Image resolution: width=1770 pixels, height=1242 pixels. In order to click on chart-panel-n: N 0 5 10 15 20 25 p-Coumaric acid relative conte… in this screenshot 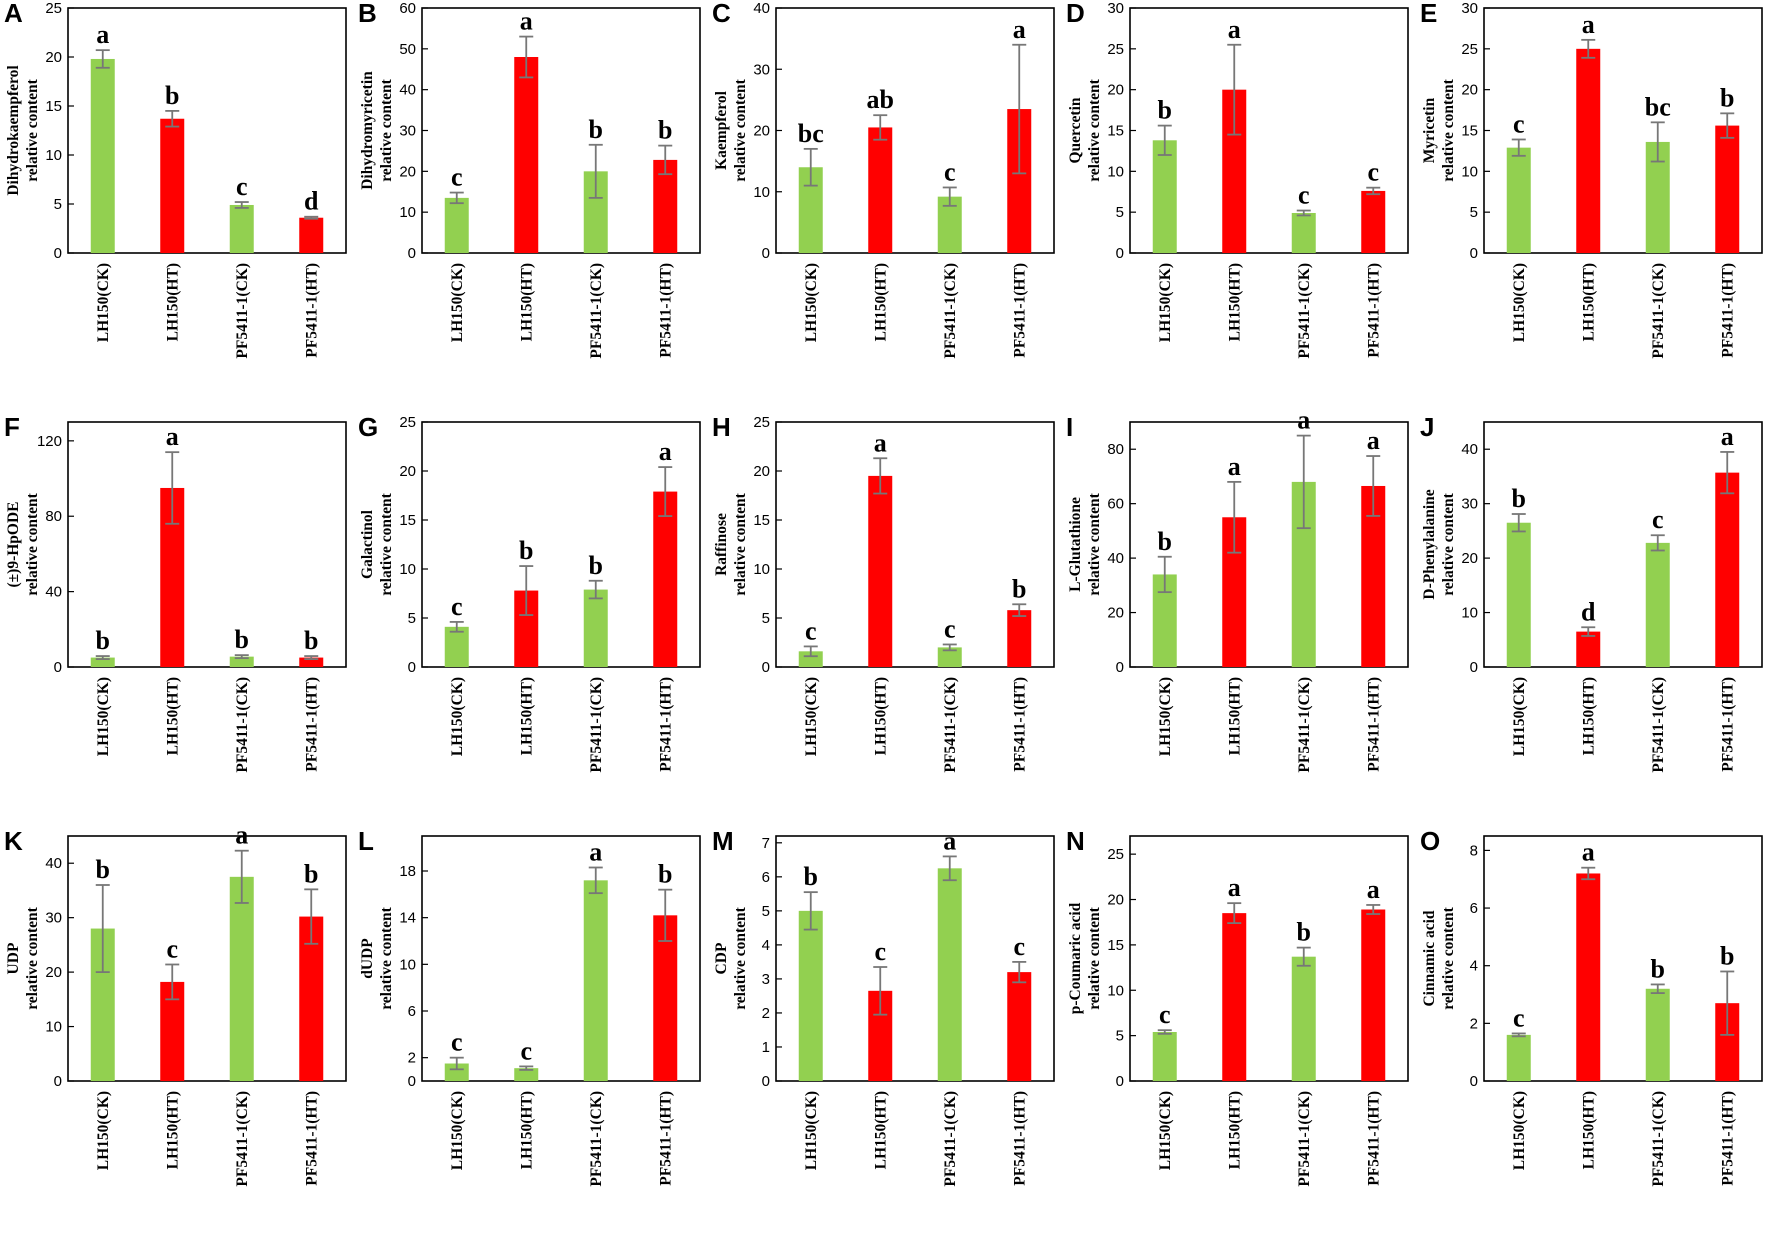, I will do `click(1239, 1034)`.